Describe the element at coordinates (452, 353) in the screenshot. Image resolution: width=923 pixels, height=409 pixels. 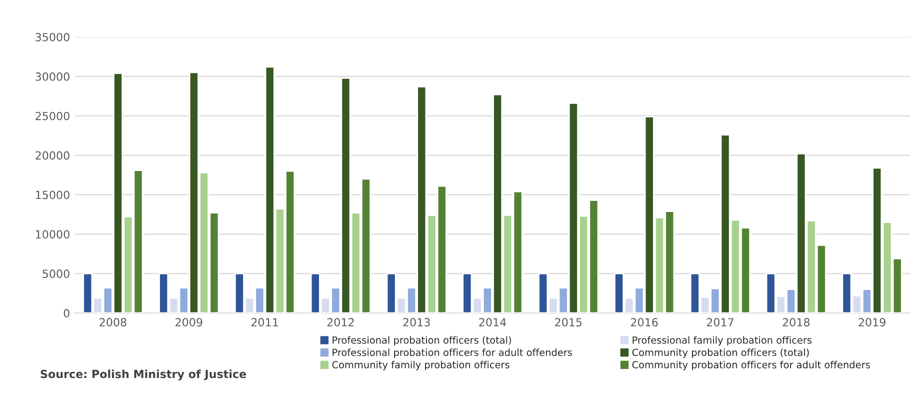
I see `legend-label: Professional probation officers for adult offenders` at that location.